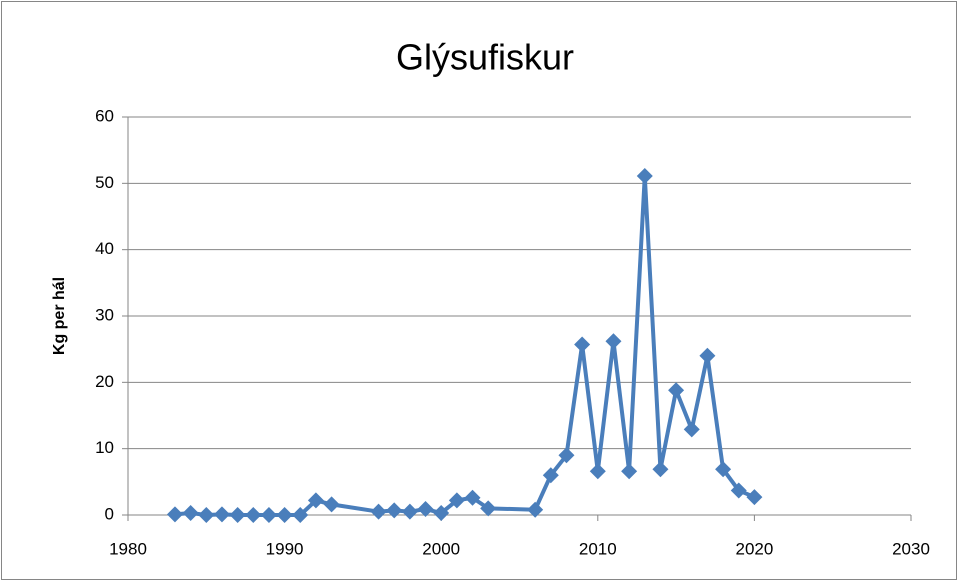 This screenshot has width=958, height=581. What do you see at coordinates (104, 115) in the screenshot?
I see `y-tick-label: 60` at bounding box center [104, 115].